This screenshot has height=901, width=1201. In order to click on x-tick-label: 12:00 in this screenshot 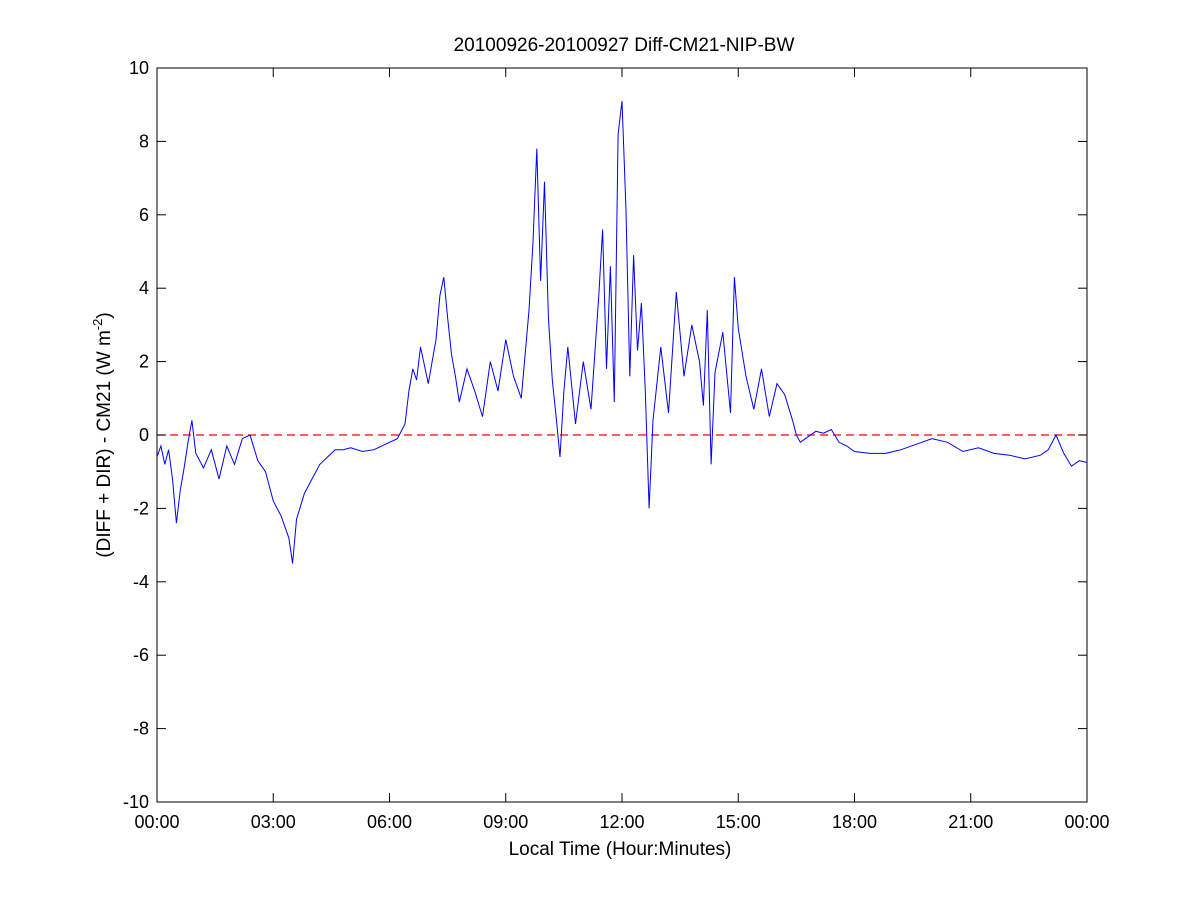, I will do `click(621, 822)`.